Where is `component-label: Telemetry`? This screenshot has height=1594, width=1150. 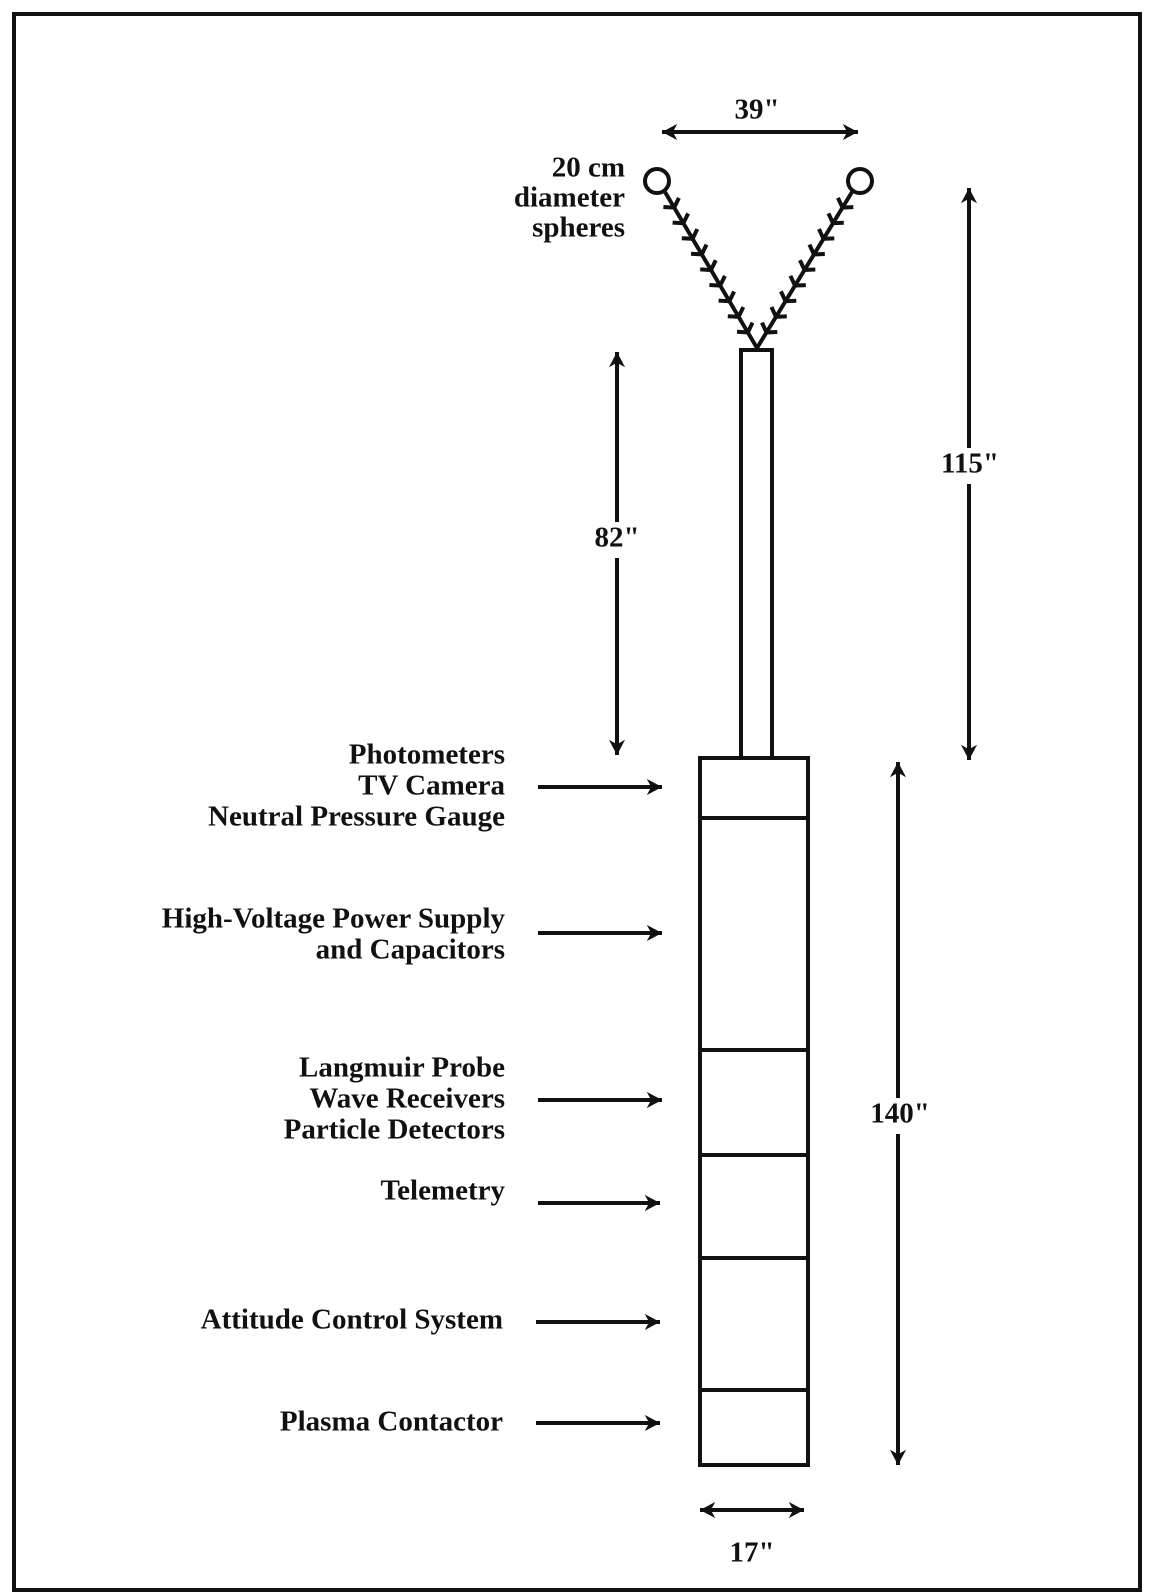 component-label: Telemetry is located at coordinates (442, 1191).